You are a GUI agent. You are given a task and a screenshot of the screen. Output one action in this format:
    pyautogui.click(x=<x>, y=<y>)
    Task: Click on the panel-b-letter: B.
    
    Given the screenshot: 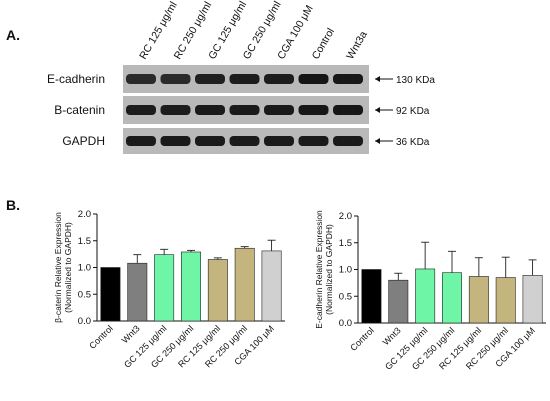 What is the action you would take?
    pyautogui.click(x=13, y=205)
    